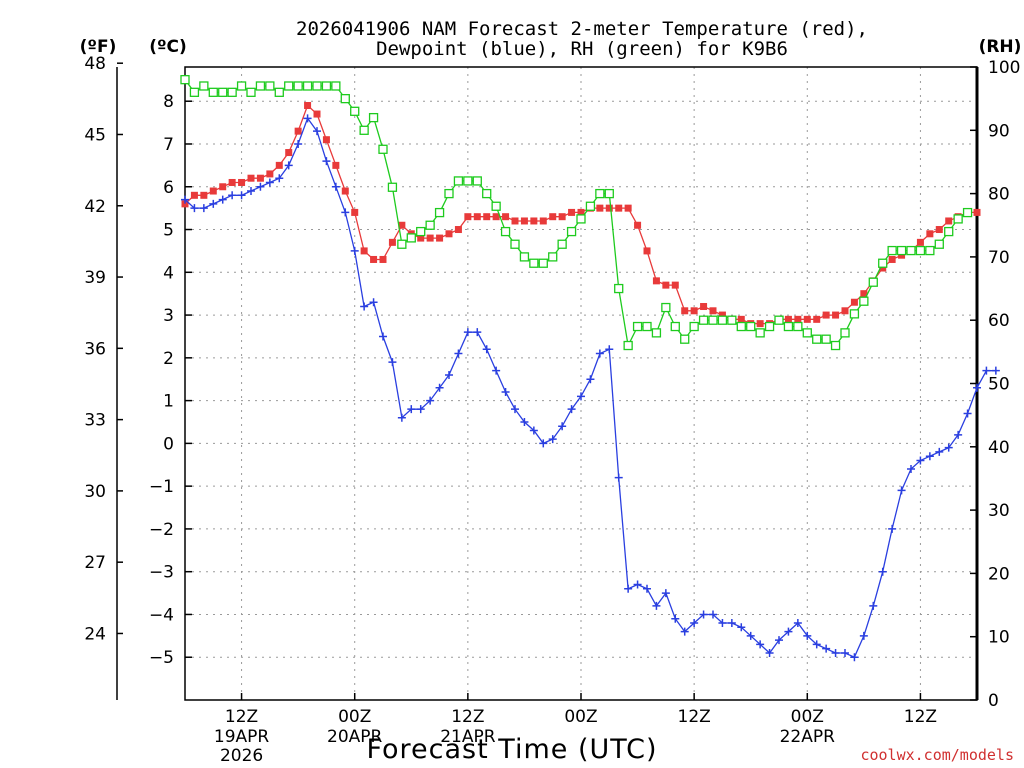 This screenshot has width=1024, height=768. I want to click on fahrenheit-tick-label: 30, so click(95, 492).